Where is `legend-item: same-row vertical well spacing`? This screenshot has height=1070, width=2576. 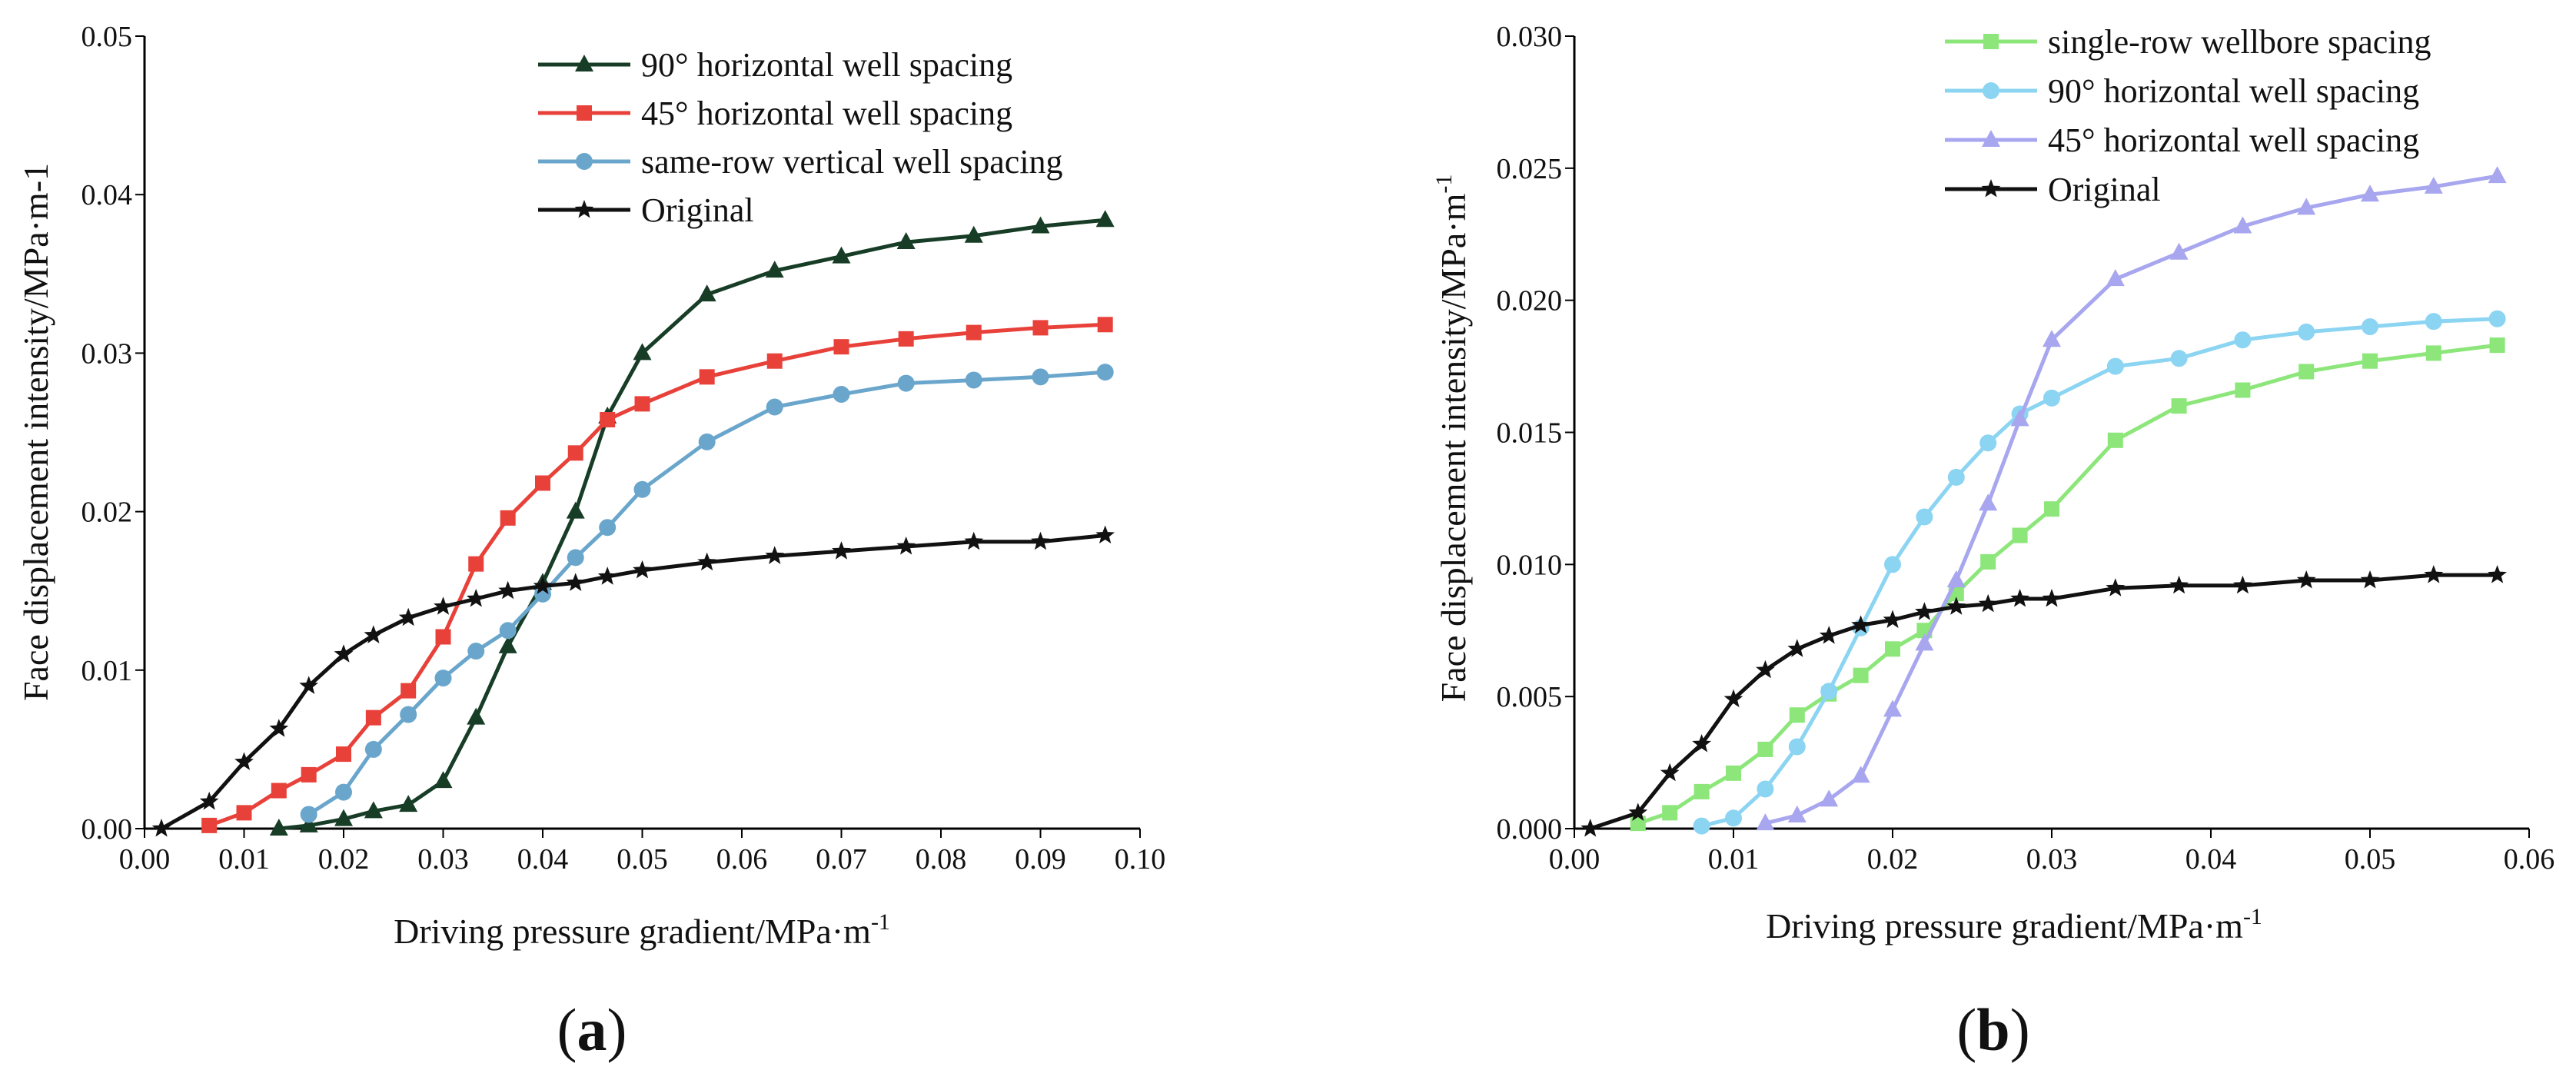 legend-item: same-row vertical well spacing is located at coordinates (801, 162).